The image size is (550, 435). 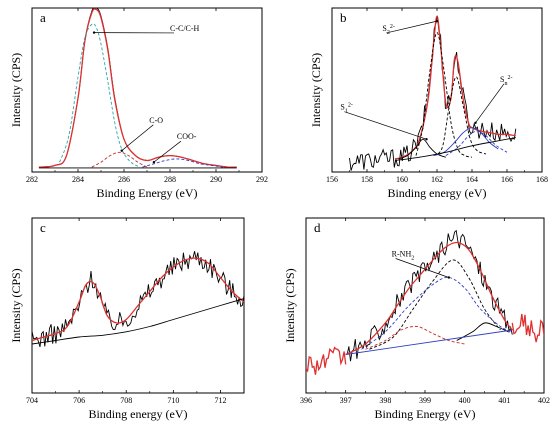 I want to click on annotation-label: C-O, so click(x=156, y=120).